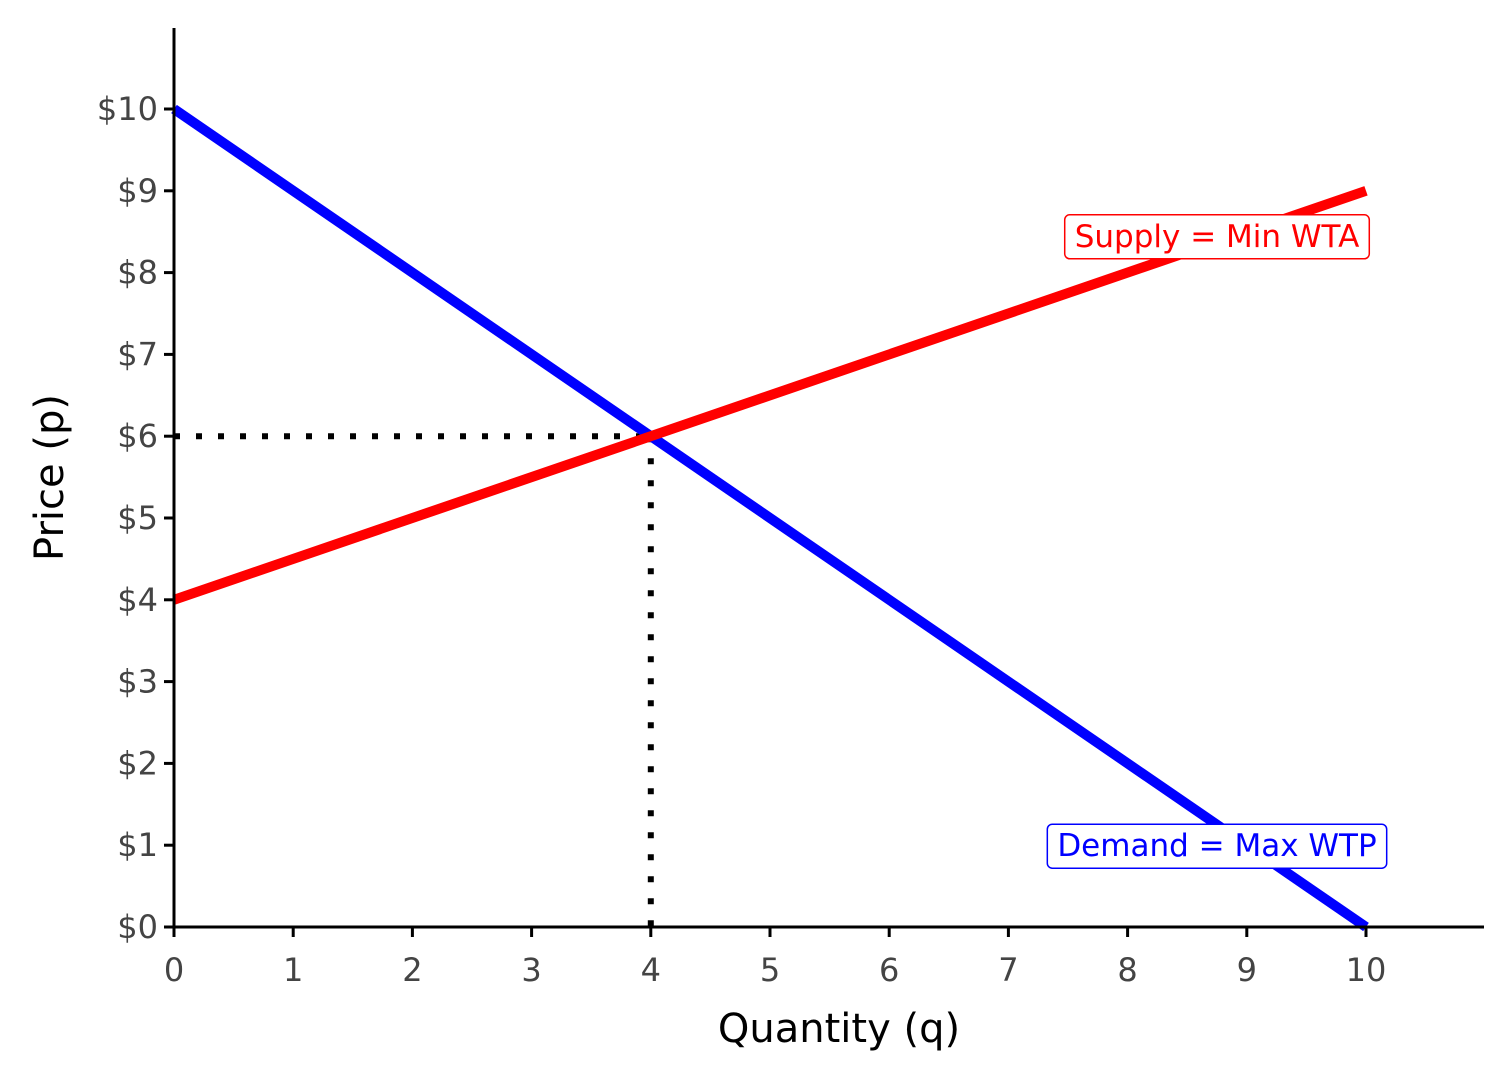  What do you see at coordinates (293, 970) in the screenshot?
I see `x-tick-label: 1` at bounding box center [293, 970].